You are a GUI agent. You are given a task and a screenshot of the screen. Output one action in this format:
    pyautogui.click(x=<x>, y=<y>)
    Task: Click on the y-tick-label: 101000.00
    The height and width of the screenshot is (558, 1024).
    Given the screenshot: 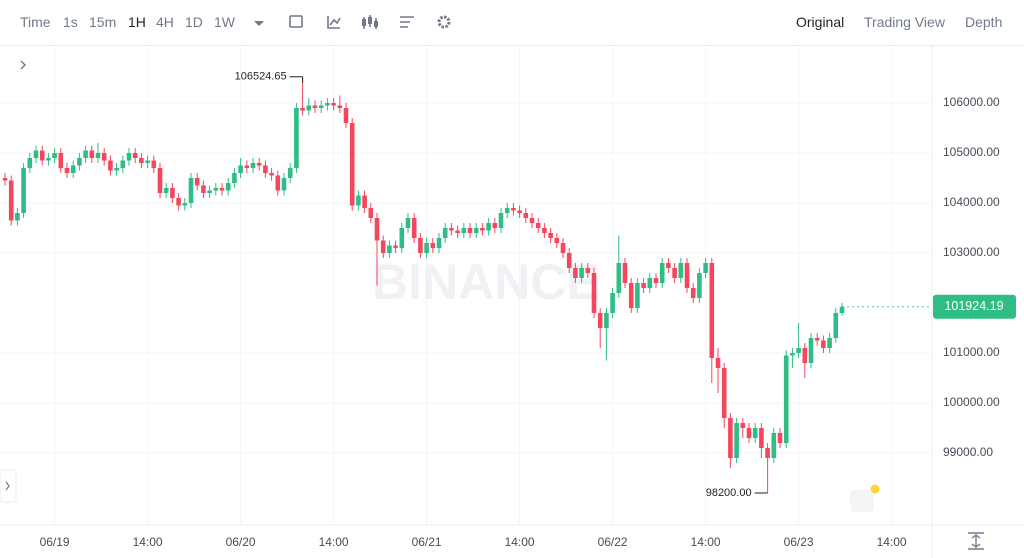 What is the action you would take?
    pyautogui.click(x=971, y=352)
    